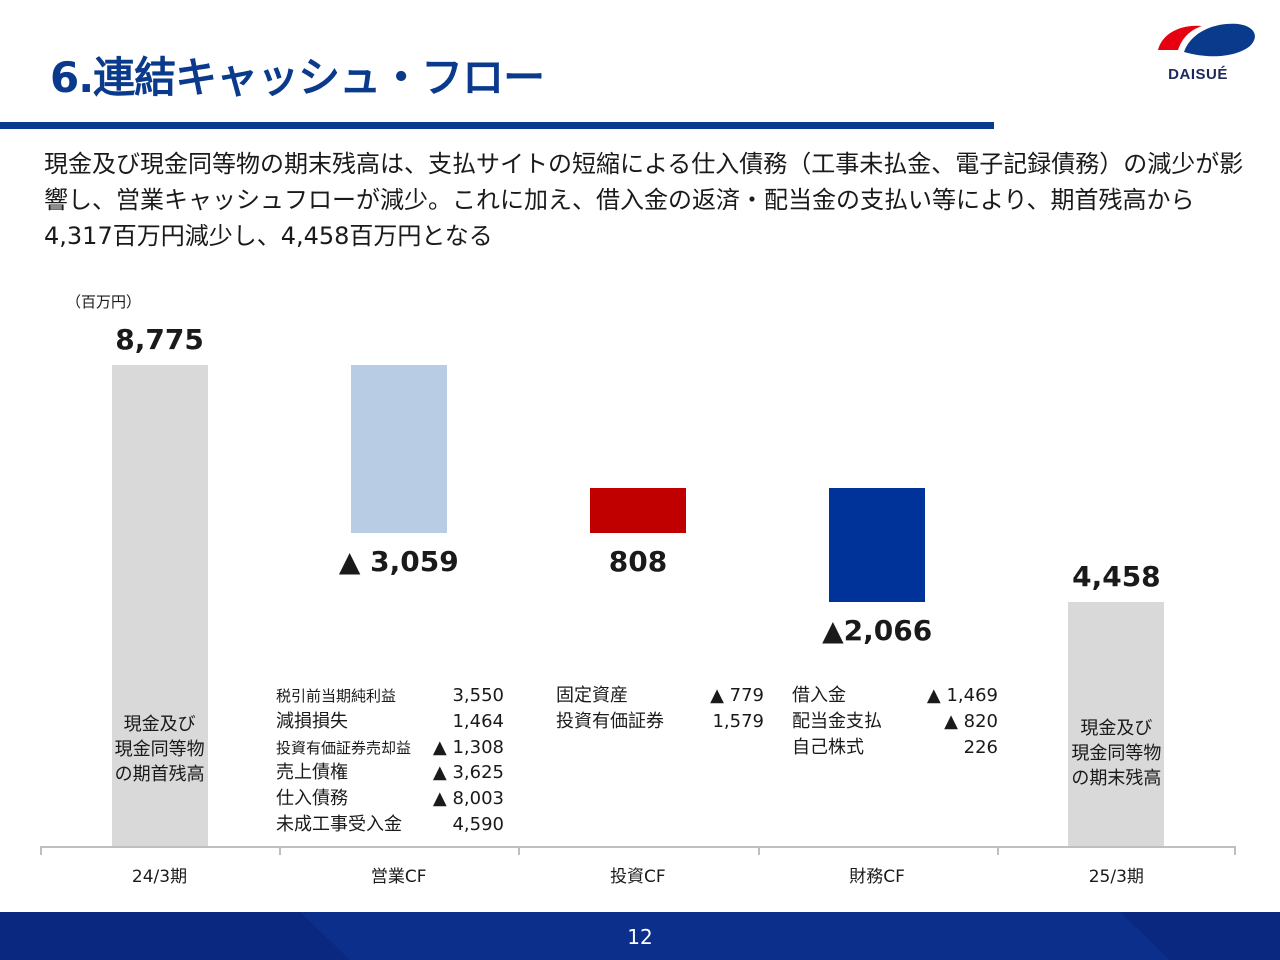 The width and height of the screenshot is (1280, 960). I want to click on company-logo, so click(1206, 40).